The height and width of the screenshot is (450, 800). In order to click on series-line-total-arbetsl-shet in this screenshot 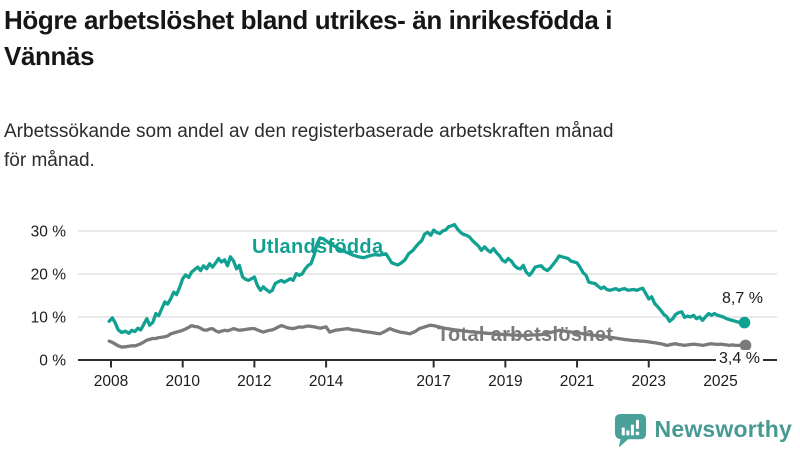, I will do `click(427, 336)`.